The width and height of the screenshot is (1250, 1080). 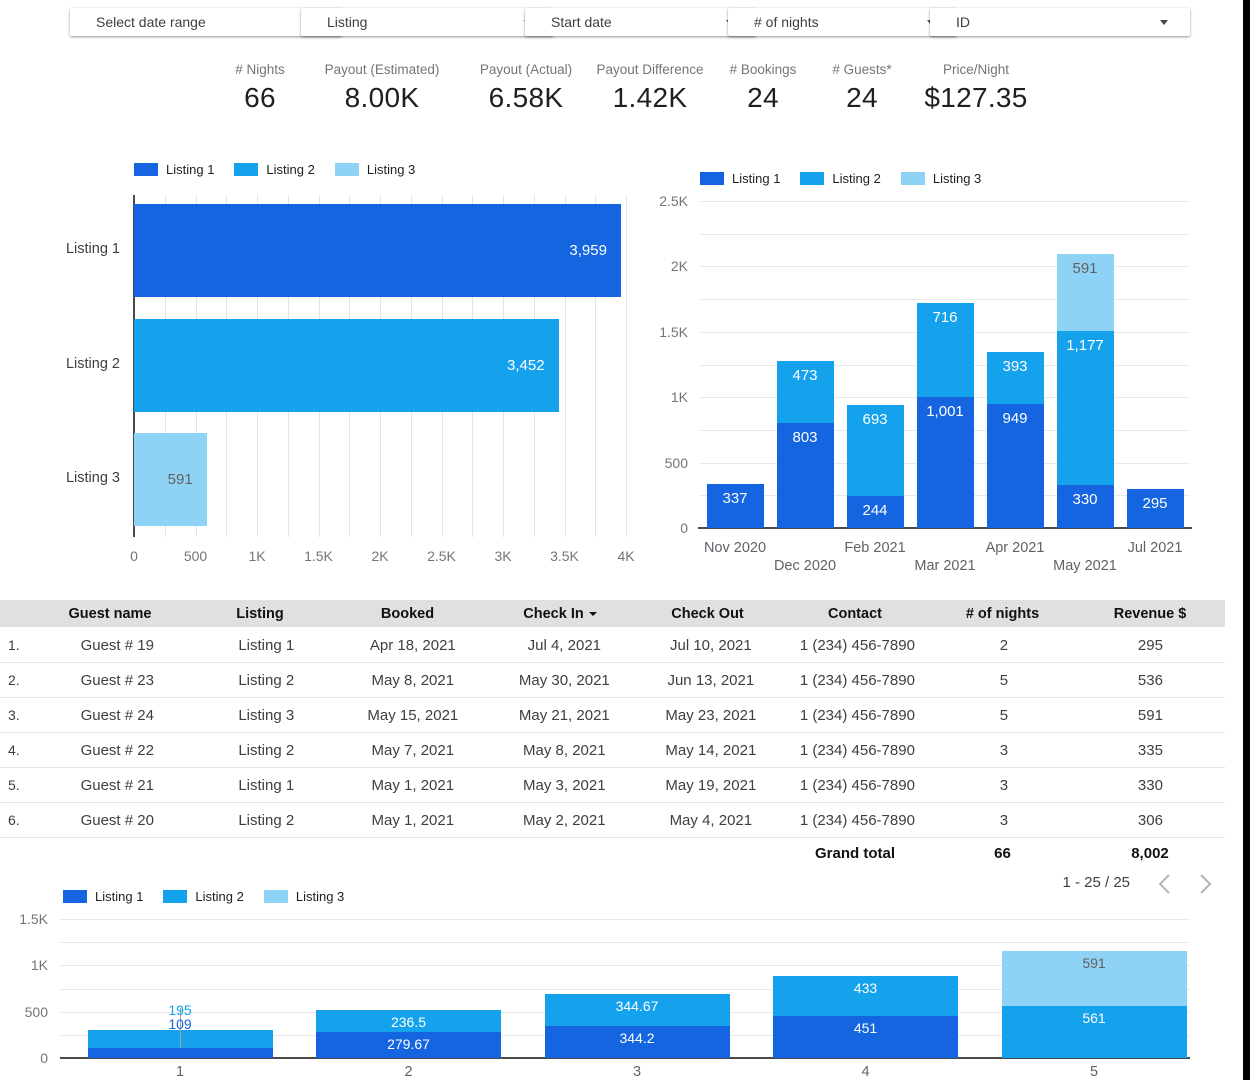 What do you see at coordinates (1164, 886) in the screenshot?
I see `pagination-prev-button` at bounding box center [1164, 886].